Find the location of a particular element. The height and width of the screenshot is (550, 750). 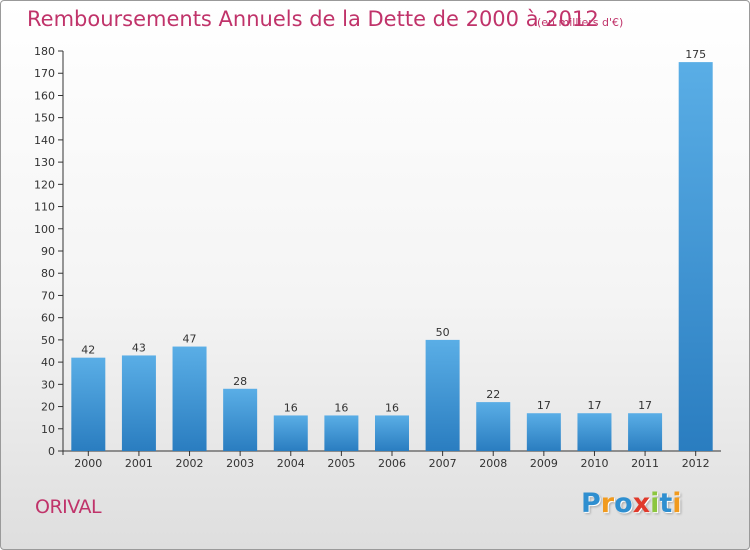

y-tick-label: 160 is located at coordinates (44, 95).